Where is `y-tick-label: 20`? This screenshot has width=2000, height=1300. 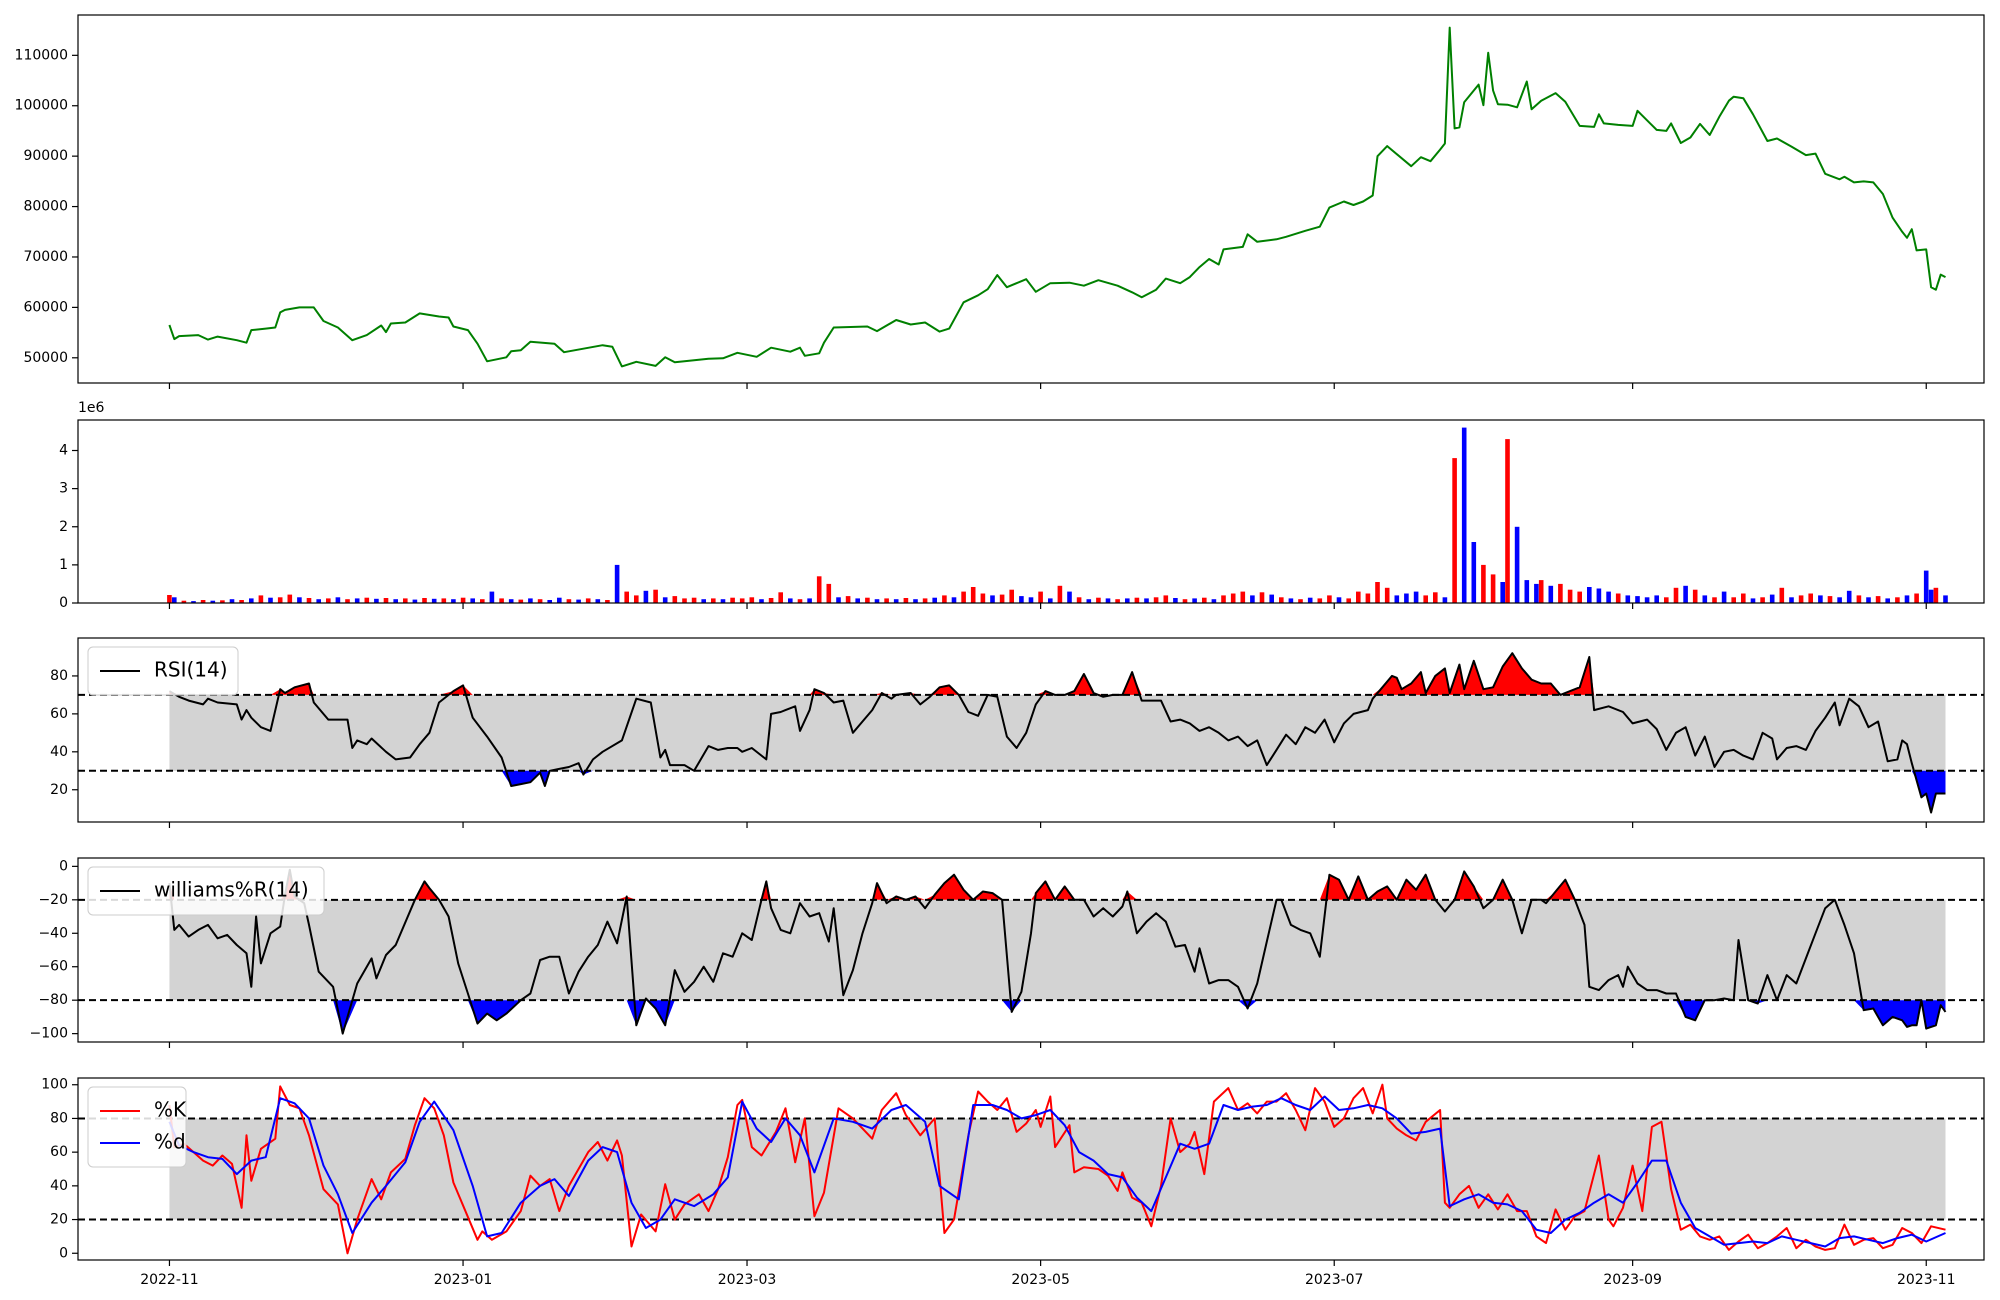
y-tick-label: 20 is located at coordinates (59, 1220).